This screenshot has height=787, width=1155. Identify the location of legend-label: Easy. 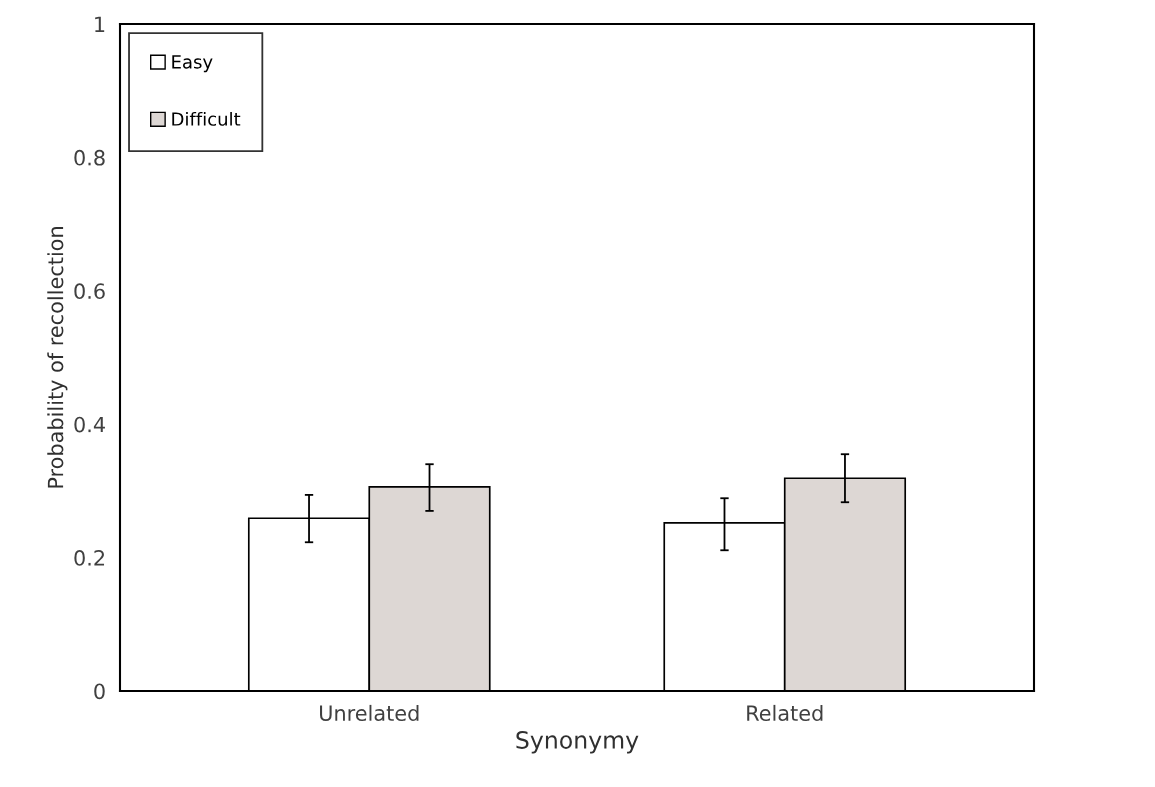
(192, 64).